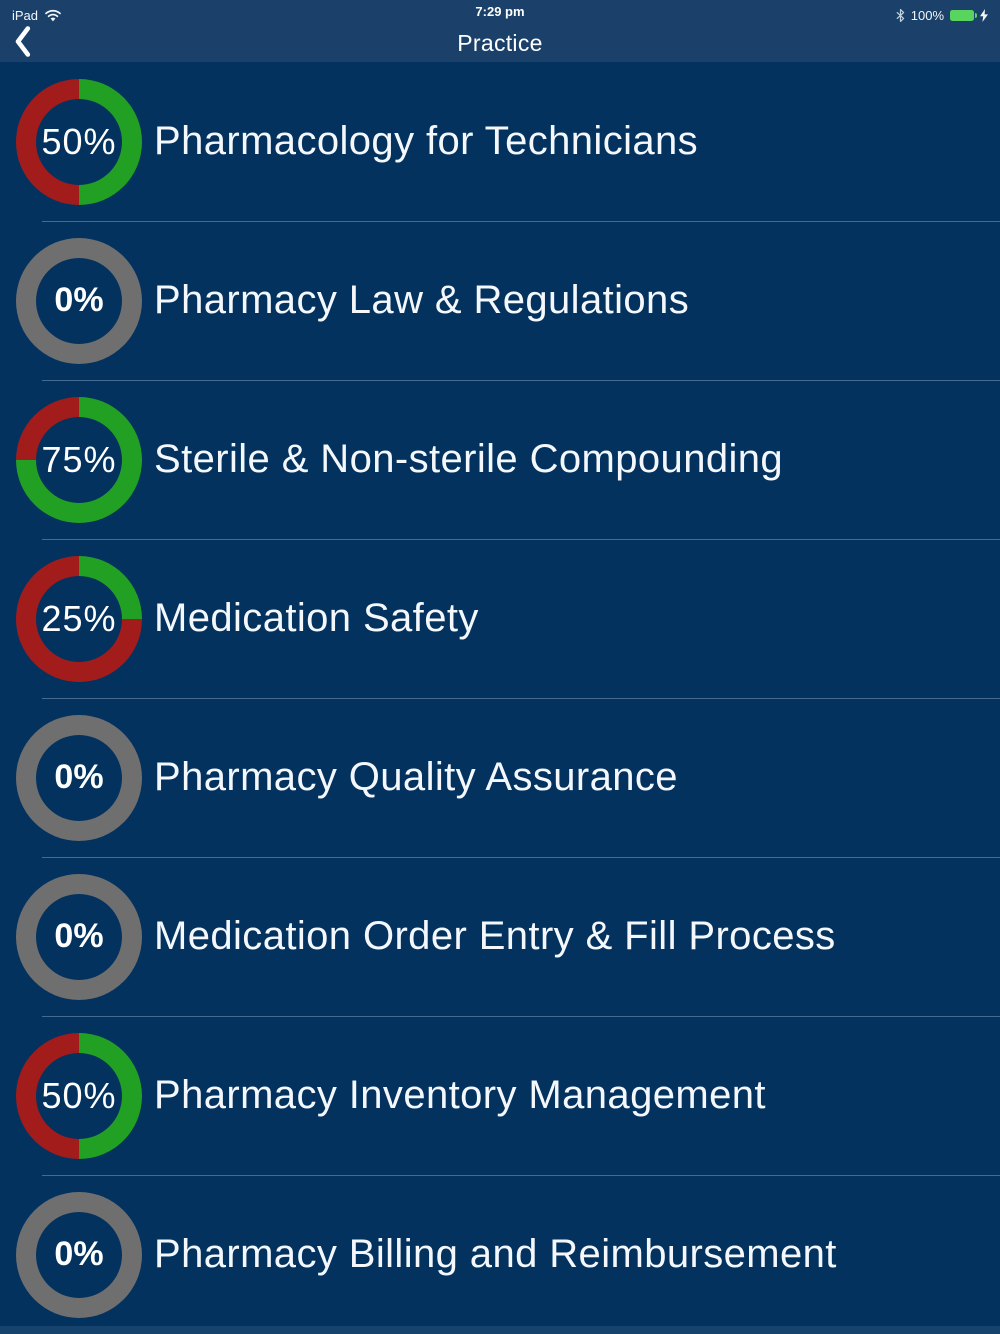 This screenshot has width=1000, height=1334. I want to click on progress-ring: 75%, so click(79, 459).